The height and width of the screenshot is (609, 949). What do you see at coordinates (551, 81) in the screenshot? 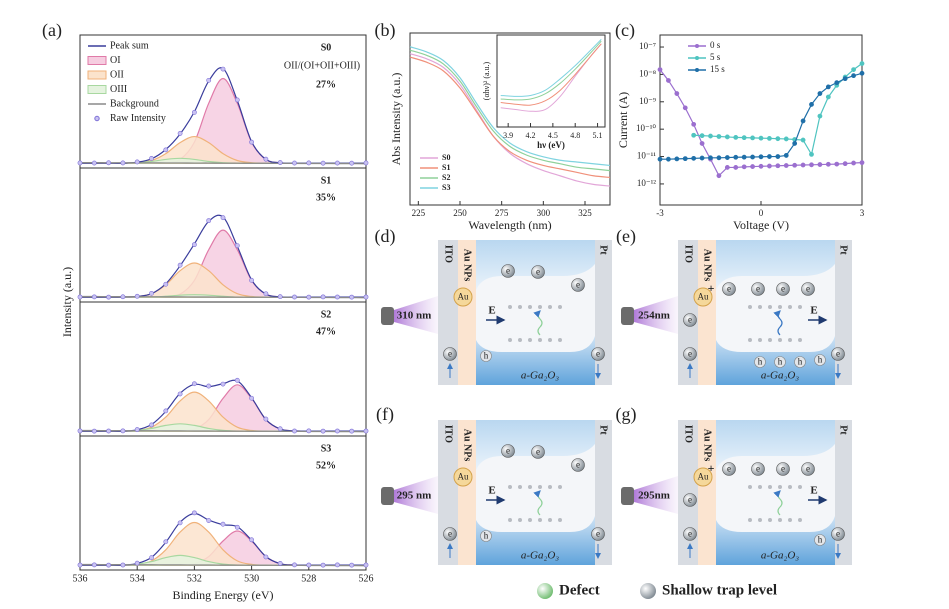
I see `plot-frame` at bounding box center [551, 81].